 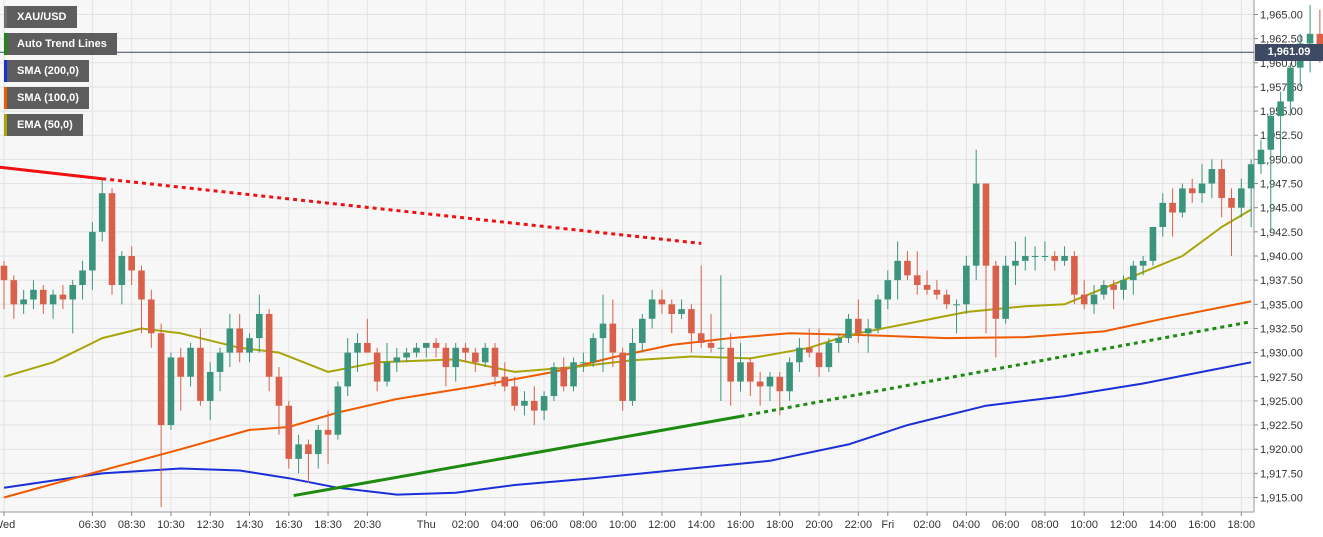 What do you see at coordinates (584, 525) in the screenshot?
I see `x-tick-label: 08:00` at bounding box center [584, 525].